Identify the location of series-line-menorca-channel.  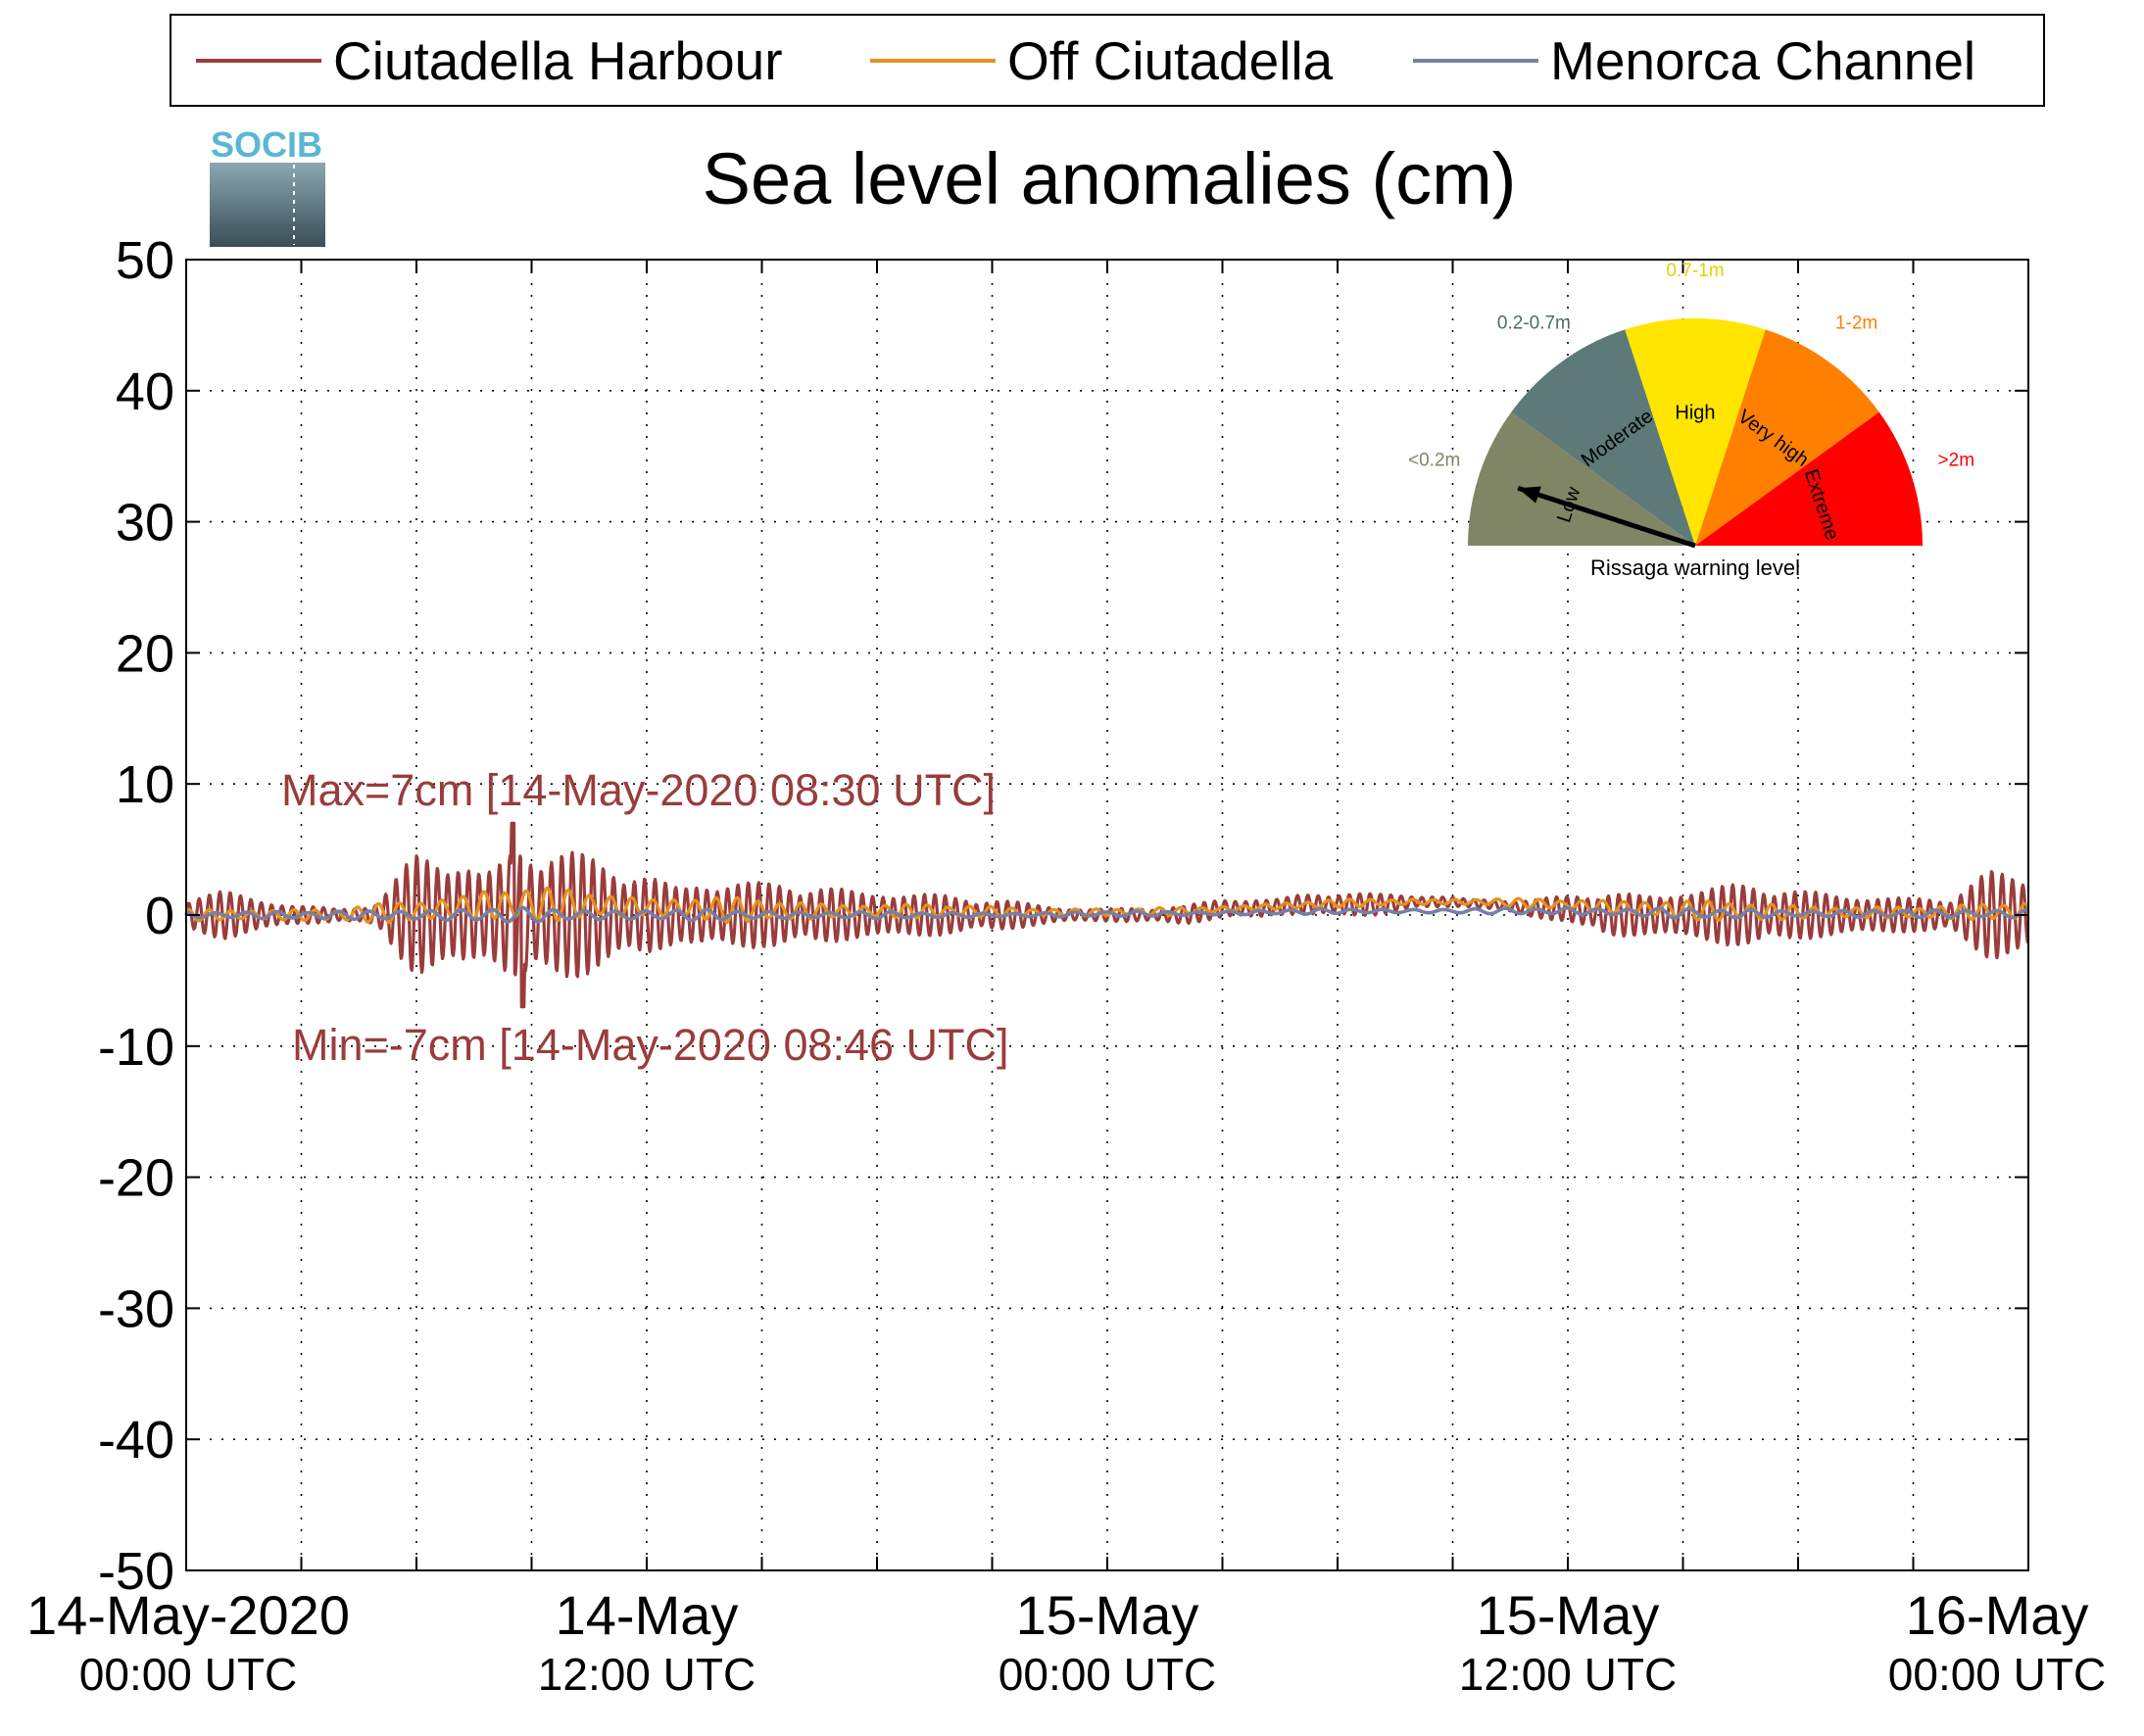
(1107, 914).